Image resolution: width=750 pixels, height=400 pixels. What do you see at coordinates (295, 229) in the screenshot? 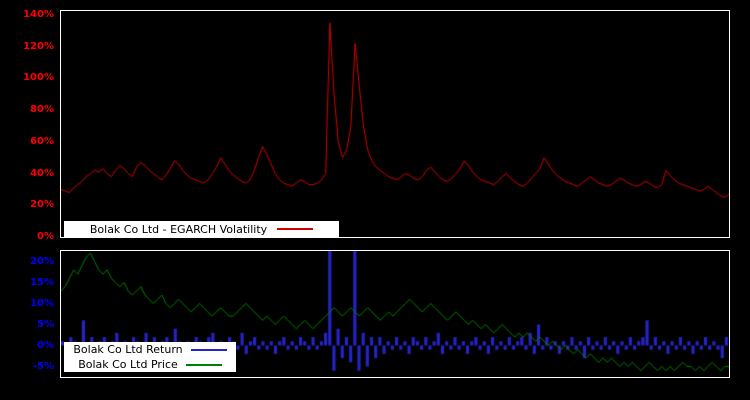
I see `volatility-line-sample-icon` at bounding box center [295, 229].